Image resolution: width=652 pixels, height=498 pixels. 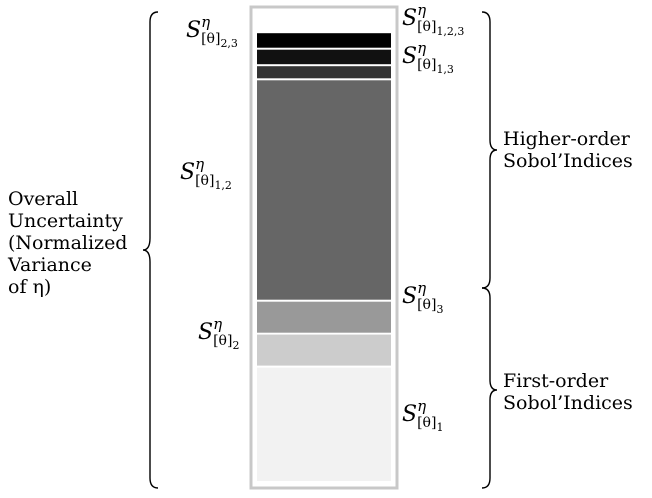 I want to click on first-line-1: First-order, so click(x=556, y=381).